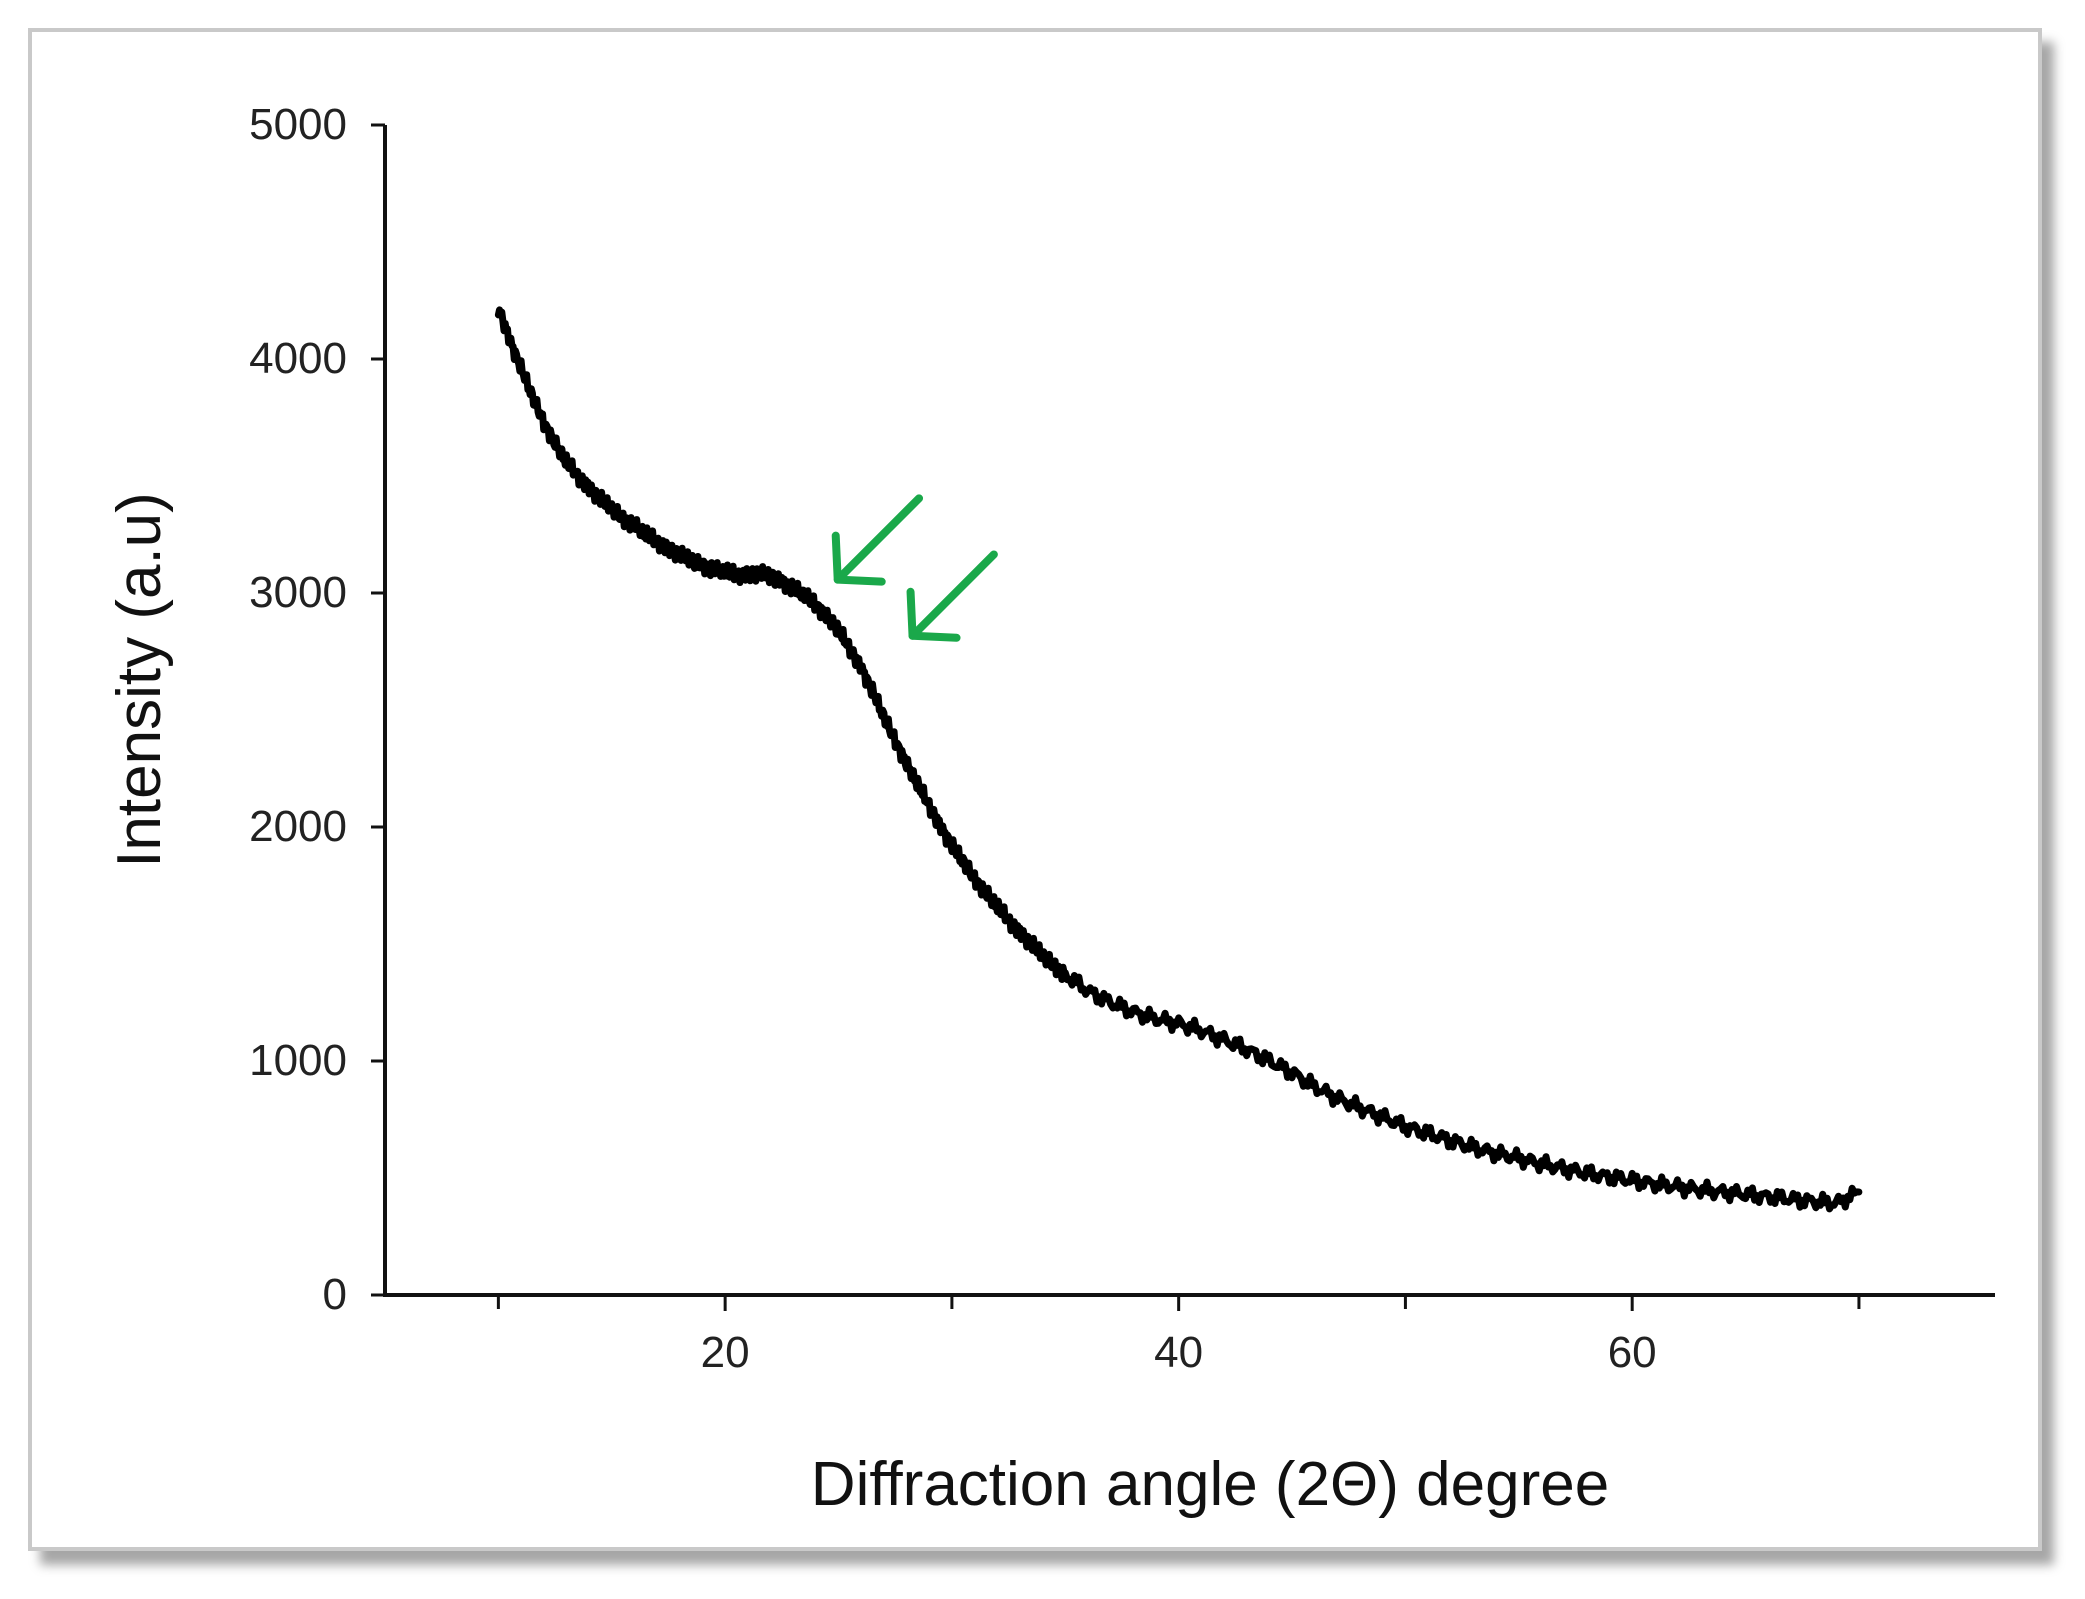 Image resolution: width=2085 pixels, height=1599 pixels. Describe the element at coordinates (298, 1060) in the screenshot. I see `y-tick-label: 1000` at that location.